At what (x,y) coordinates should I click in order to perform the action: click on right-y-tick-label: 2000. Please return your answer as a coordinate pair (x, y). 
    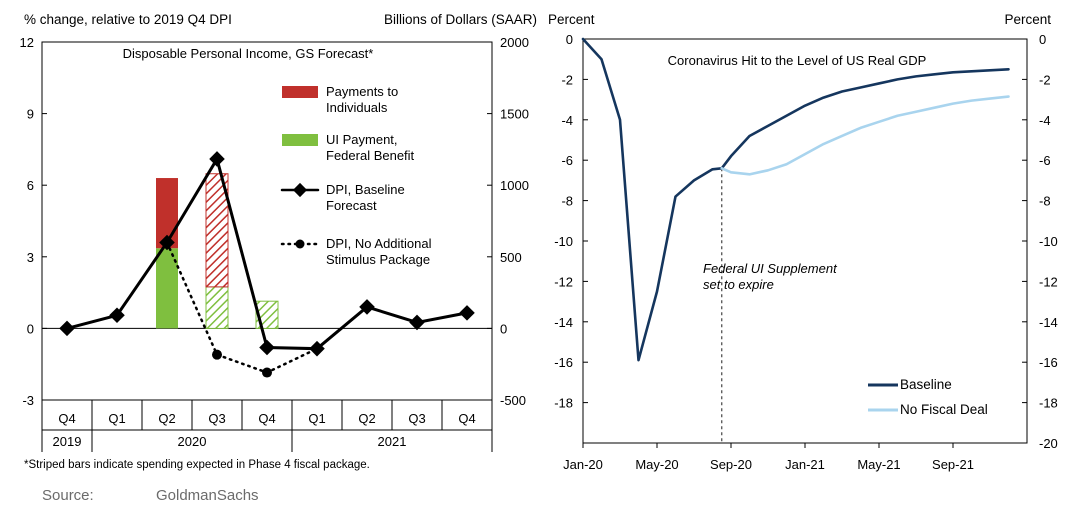
    Looking at the image, I should click on (514, 42).